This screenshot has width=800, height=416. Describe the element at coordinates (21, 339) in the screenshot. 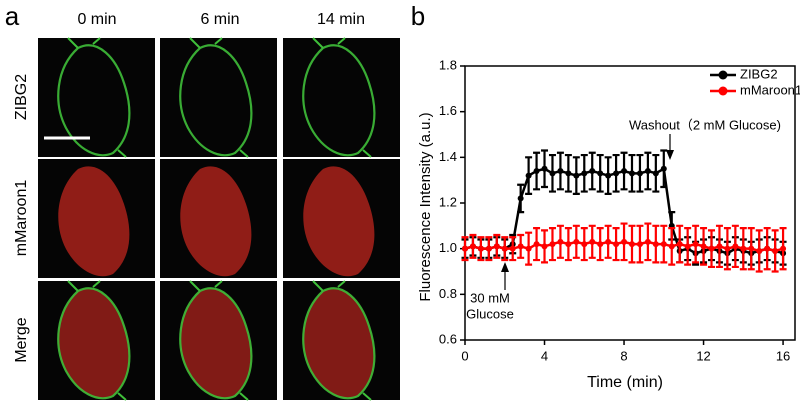

I see `row-label: Merge` at that location.